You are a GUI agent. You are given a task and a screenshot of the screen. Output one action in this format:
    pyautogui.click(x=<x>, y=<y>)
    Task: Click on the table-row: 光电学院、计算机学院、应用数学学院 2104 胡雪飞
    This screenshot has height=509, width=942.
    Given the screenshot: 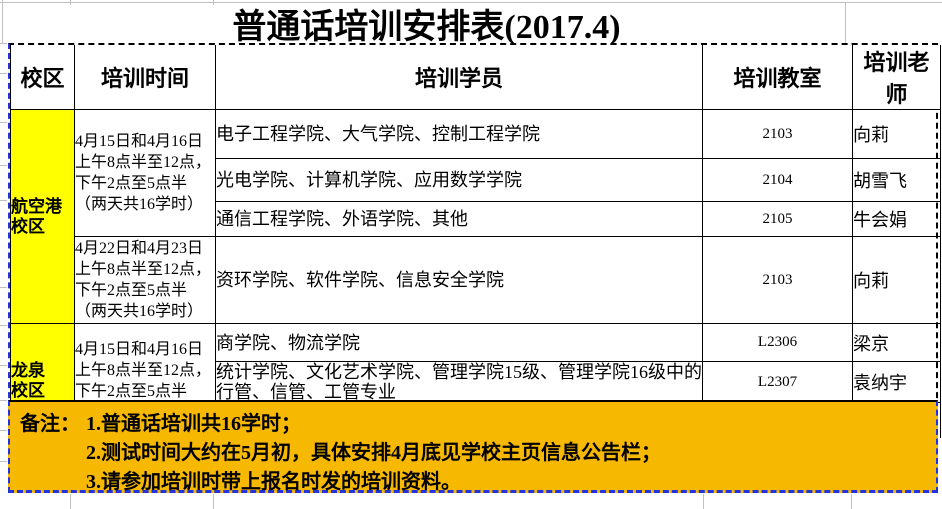 What is the action you would take?
    pyautogui.click(x=476, y=180)
    